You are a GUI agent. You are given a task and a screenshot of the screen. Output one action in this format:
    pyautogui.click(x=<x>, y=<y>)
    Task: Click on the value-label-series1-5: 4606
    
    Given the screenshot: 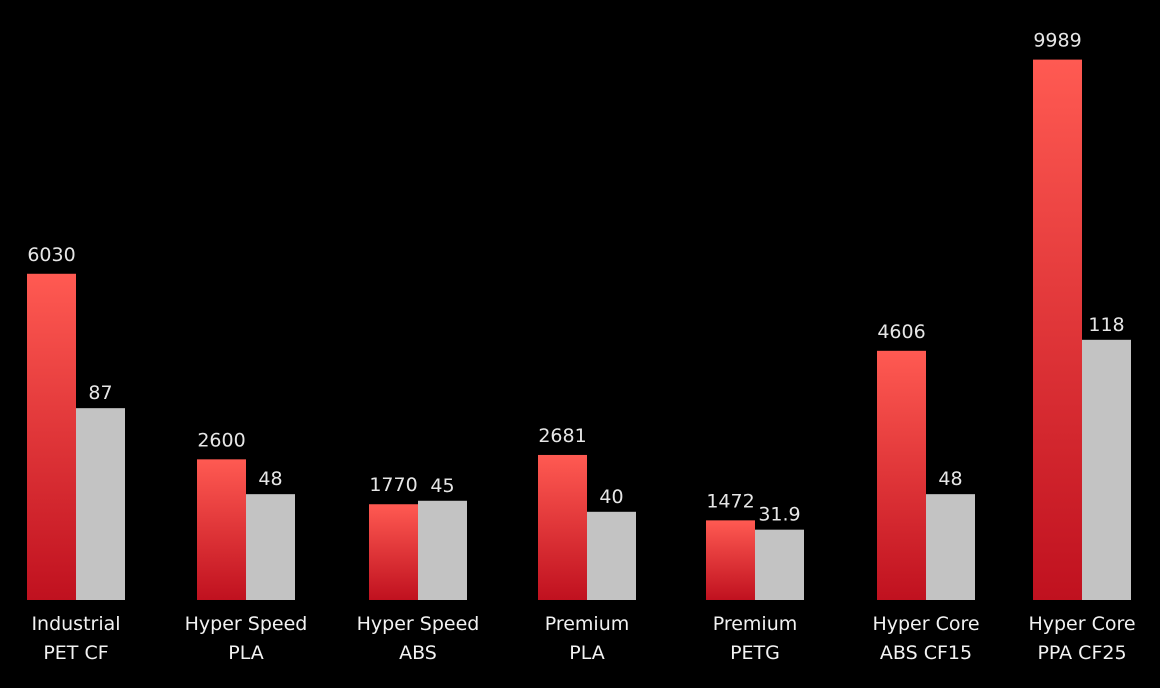 What is the action you would take?
    pyautogui.click(x=901, y=332)
    